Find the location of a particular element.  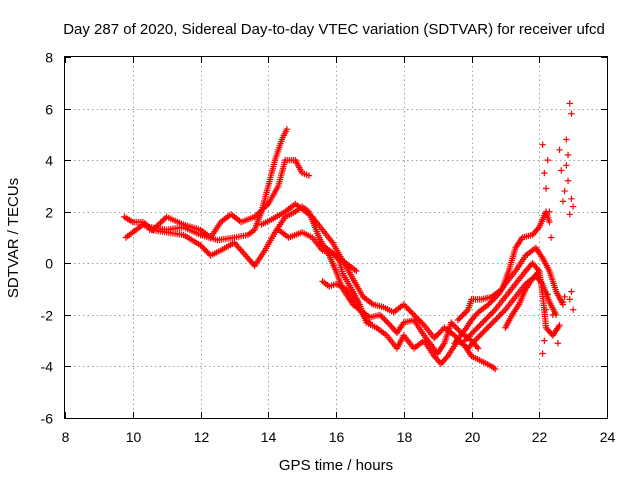

x-tick-label: 16 is located at coordinates (337, 437).